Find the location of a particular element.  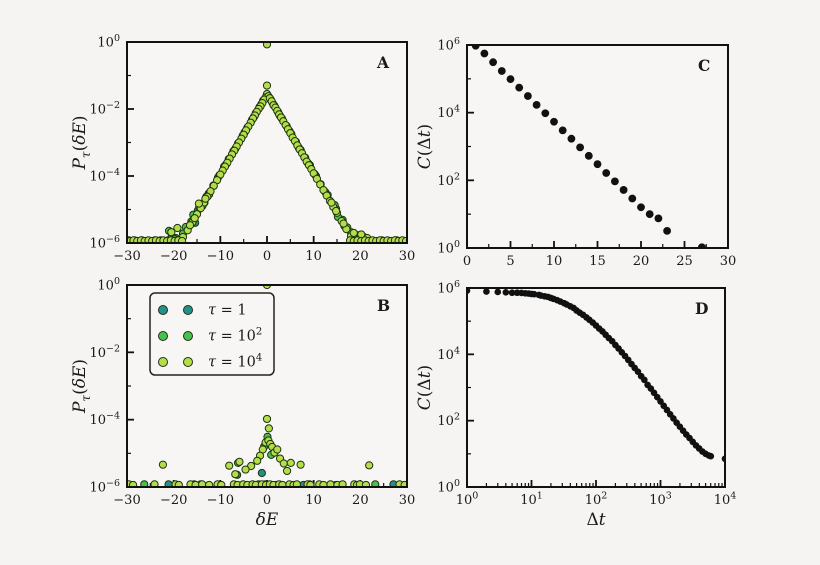

legend-box is located at coordinates (212, 334).